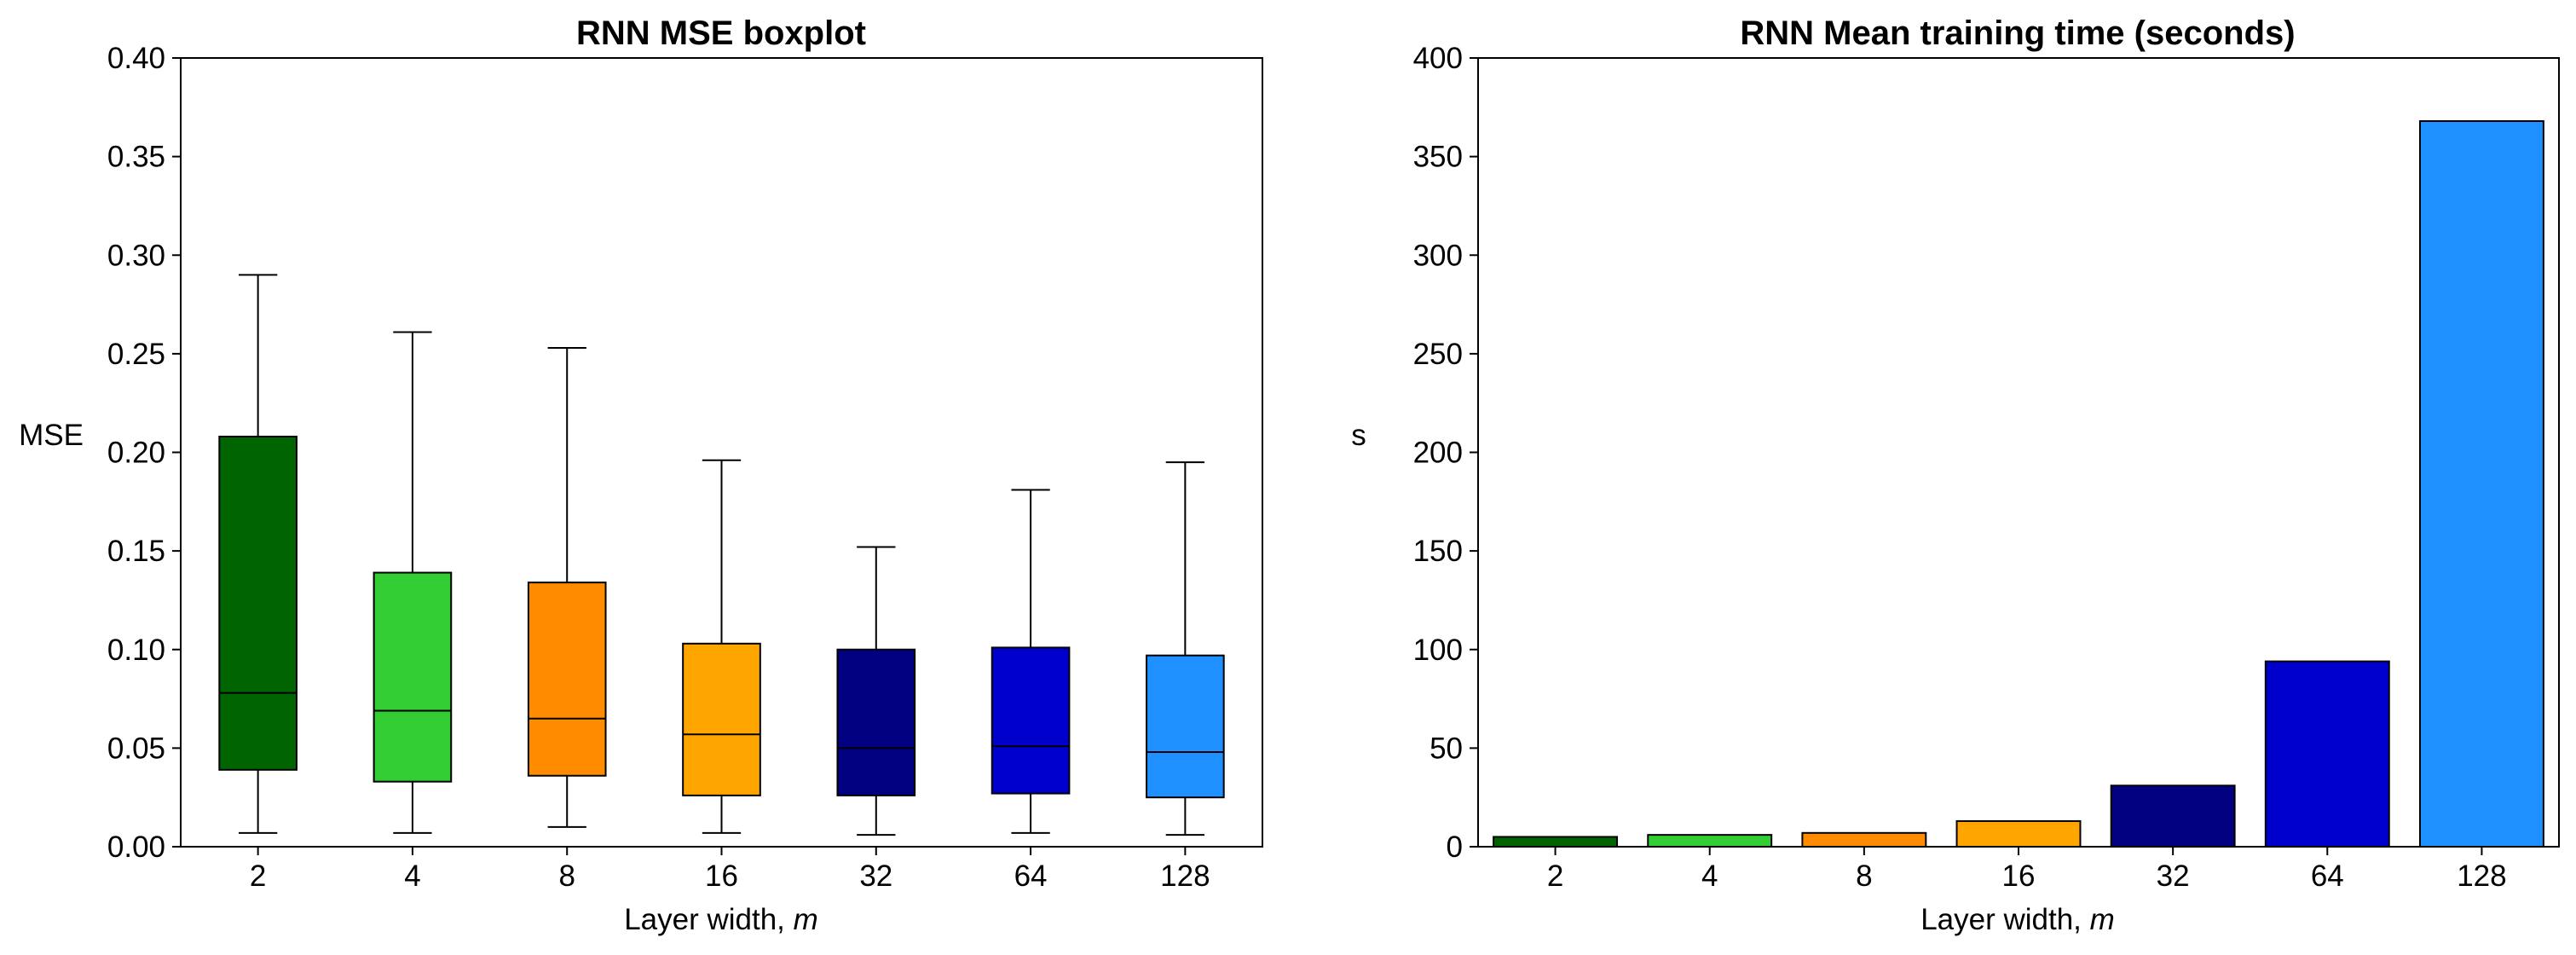 The width and height of the screenshot is (2576, 955). What do you see at coordinates (1438, 551) in the screenshot?
I see `y-tick-label: 150` at bounding box center [1438, 551].